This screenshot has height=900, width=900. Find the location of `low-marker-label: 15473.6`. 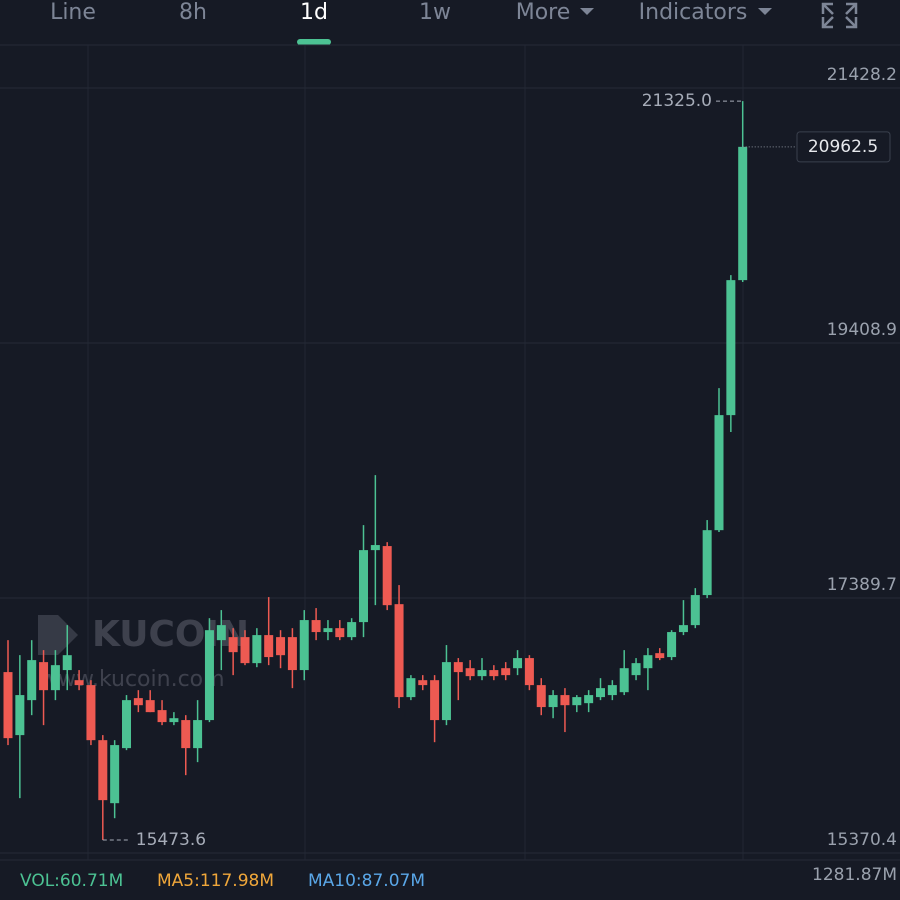

low-marker-label: 15473.6 is located at coordinates (171, 840).